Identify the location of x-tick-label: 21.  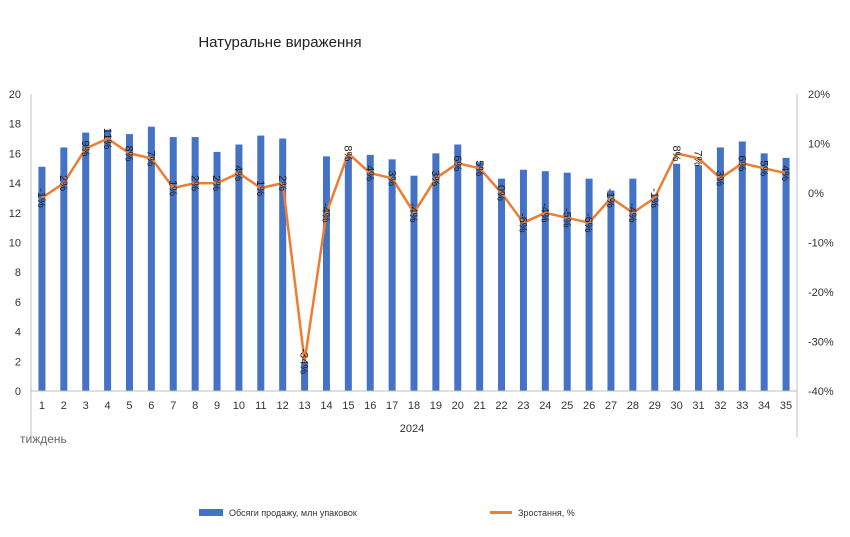
(480, 406).